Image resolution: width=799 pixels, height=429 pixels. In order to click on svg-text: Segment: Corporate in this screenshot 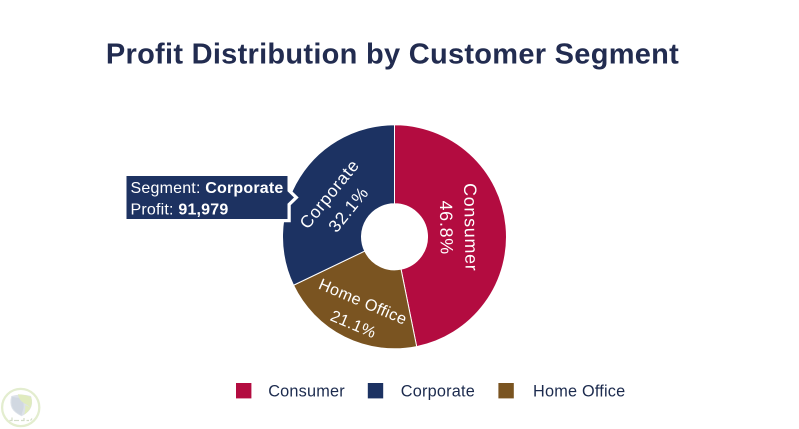, I will do `click(207, 188)`.